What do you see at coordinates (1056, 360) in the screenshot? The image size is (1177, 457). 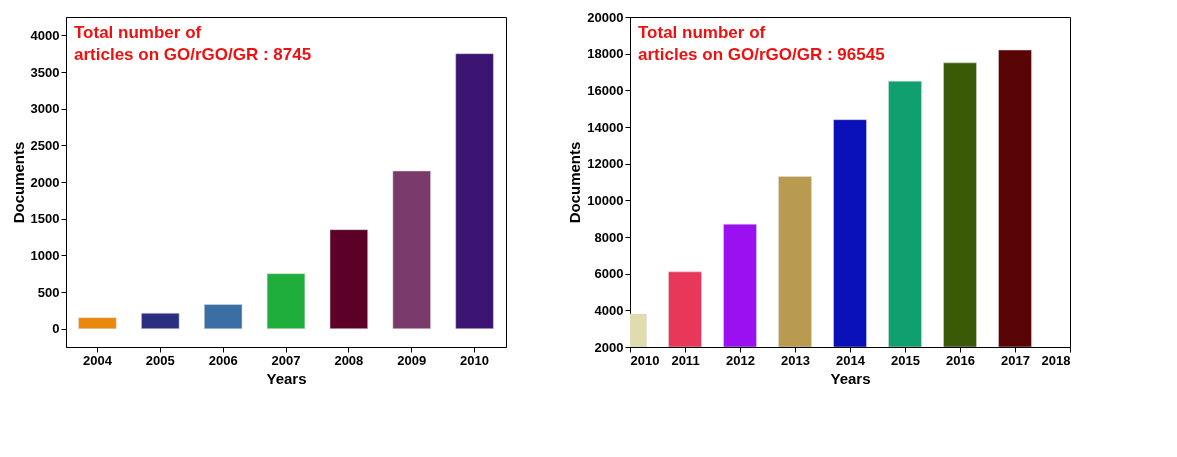 I see `x-tick-label: 2018` at bounding box center [1056, 360].